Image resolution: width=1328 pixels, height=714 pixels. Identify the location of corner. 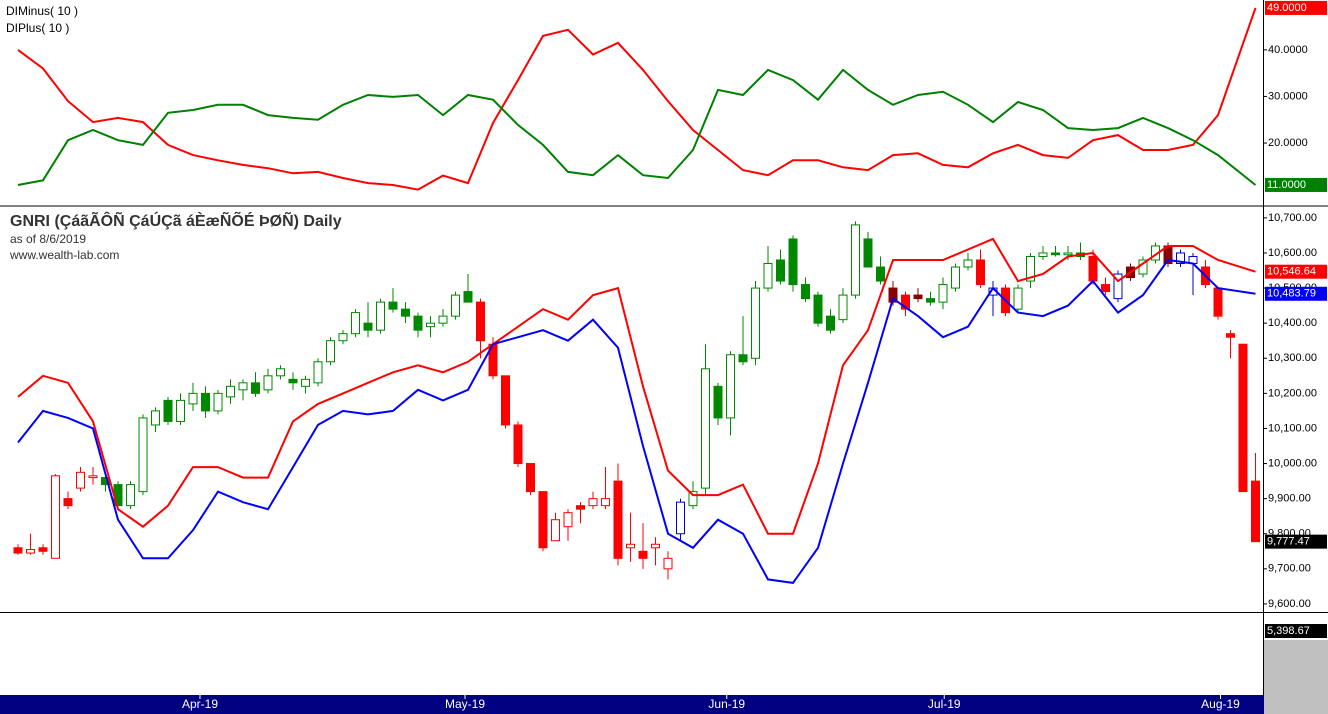
(1296, 677).